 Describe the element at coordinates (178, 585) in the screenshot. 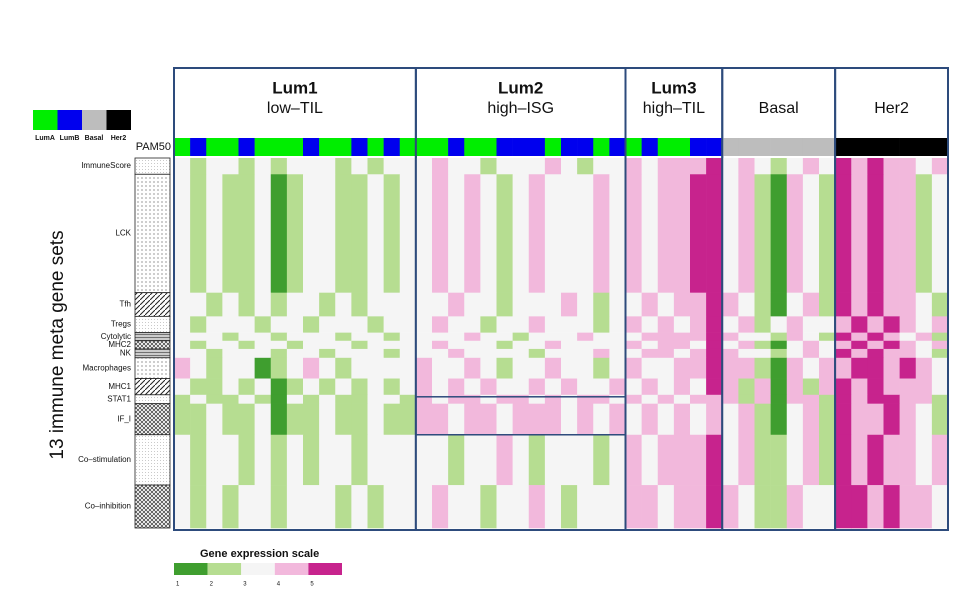

I see `scale-tick-label: 1` at that location.